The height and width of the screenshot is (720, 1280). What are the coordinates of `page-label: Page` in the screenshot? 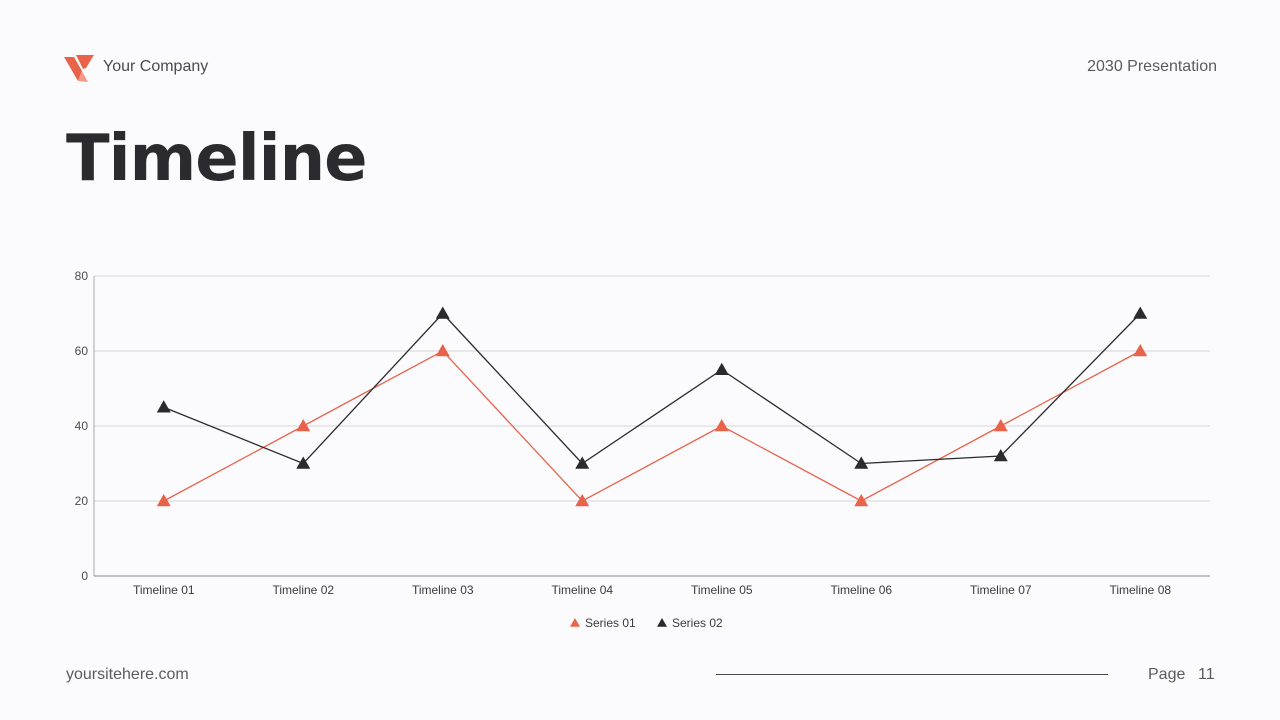 It's located at (1167, 674).